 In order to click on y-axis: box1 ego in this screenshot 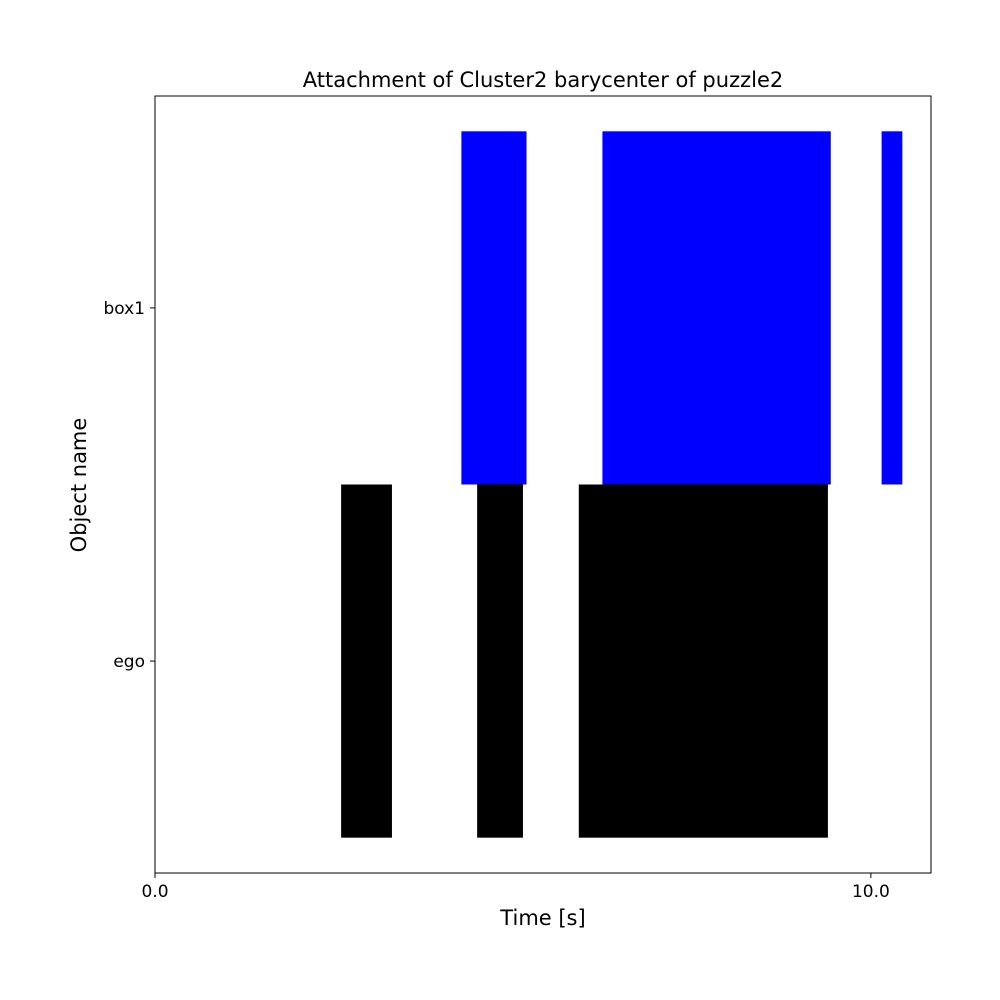, I will do `click(129, 485)`.